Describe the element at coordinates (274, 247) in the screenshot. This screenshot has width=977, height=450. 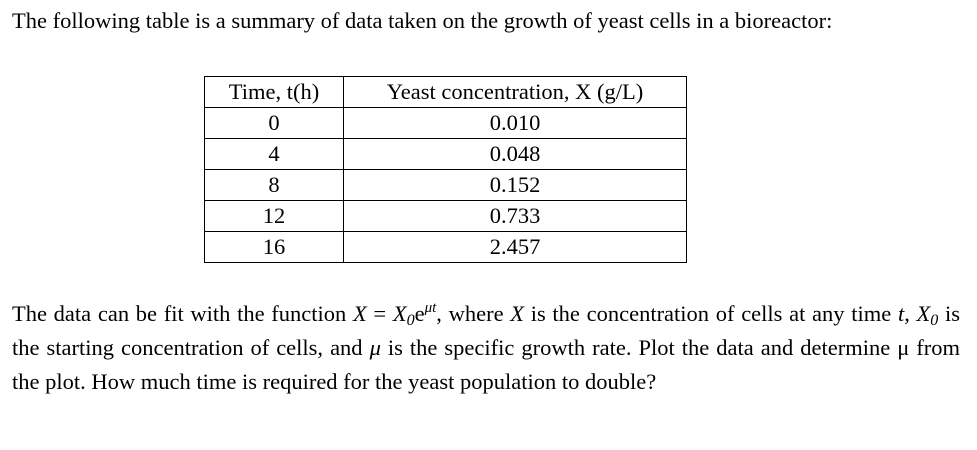
I see `cell-time: 16` at that location.